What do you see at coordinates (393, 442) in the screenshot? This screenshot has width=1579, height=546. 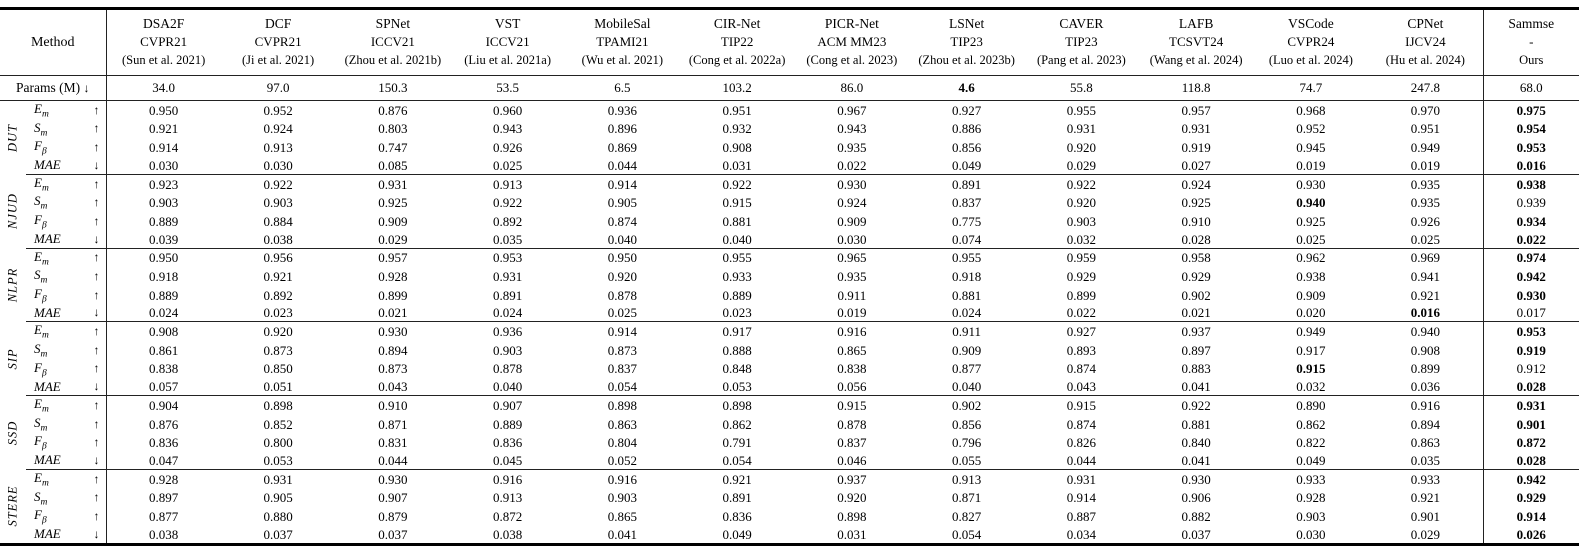 I see `metric-value: 0.831` at bounding box center [393, 442].